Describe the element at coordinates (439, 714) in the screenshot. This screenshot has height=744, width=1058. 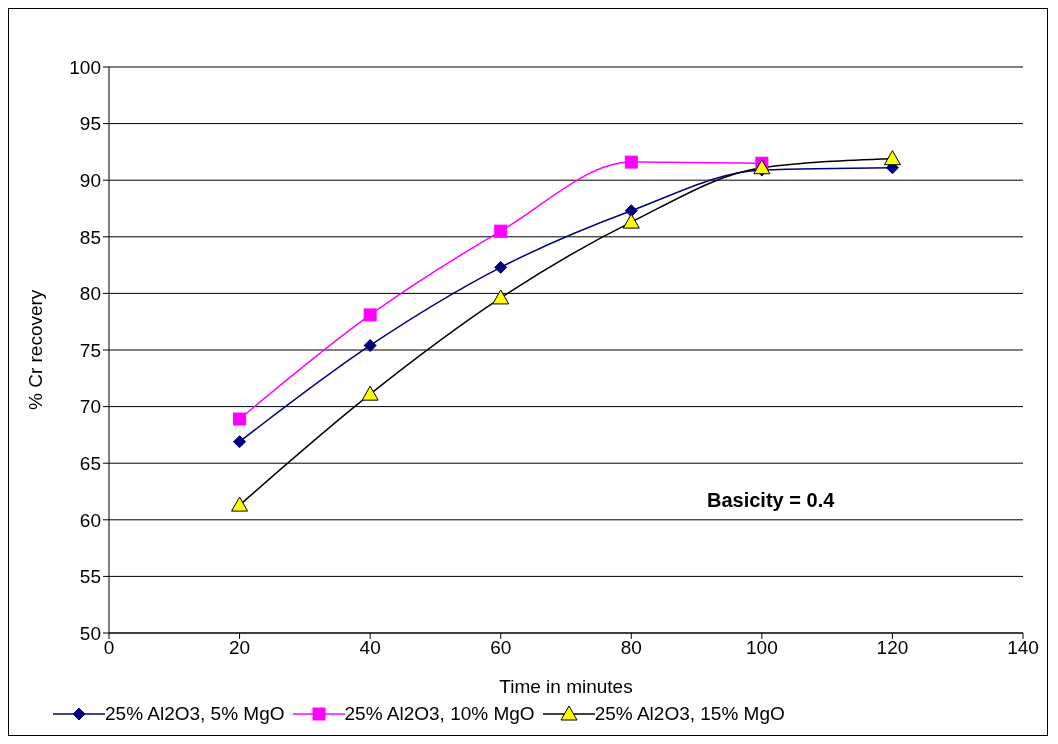
I see `legend-label: 25% Al2O3, 10% MgO` at that location.